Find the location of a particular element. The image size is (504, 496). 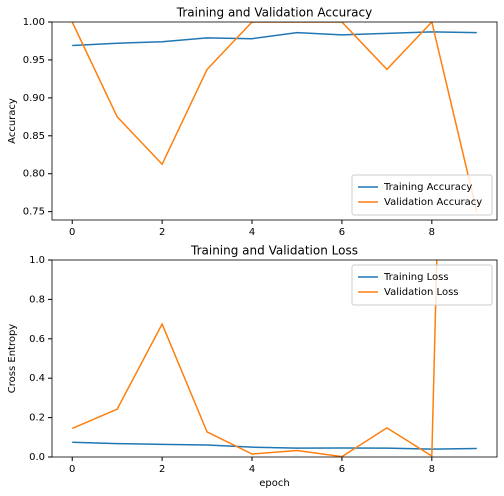

y-tick-label: 0.0 is located at coordinates (37, 457).